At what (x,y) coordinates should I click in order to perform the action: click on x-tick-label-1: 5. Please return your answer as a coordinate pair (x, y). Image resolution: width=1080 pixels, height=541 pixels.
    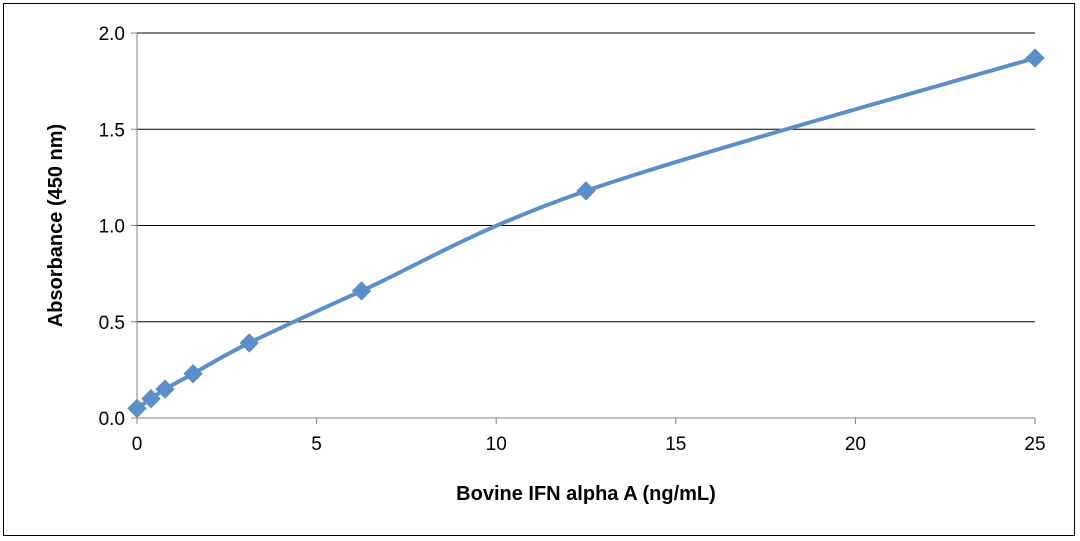
    Looking at the image, I should click on (316, 444).